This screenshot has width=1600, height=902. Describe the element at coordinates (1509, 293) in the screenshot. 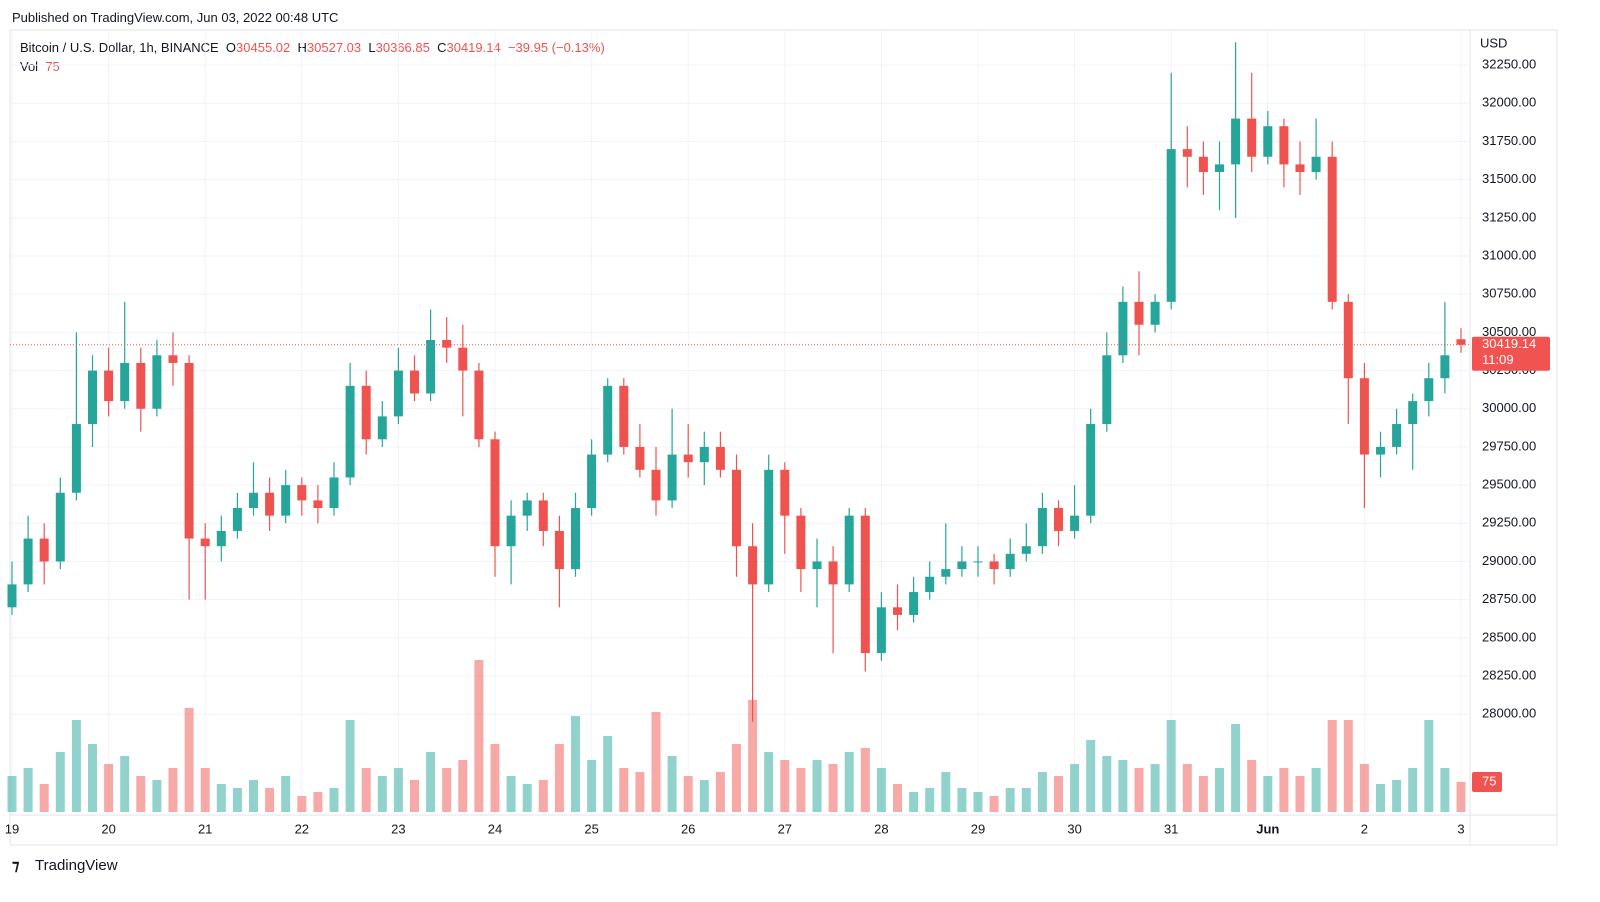

I see `y-tick-label: 30750.00` at that location.